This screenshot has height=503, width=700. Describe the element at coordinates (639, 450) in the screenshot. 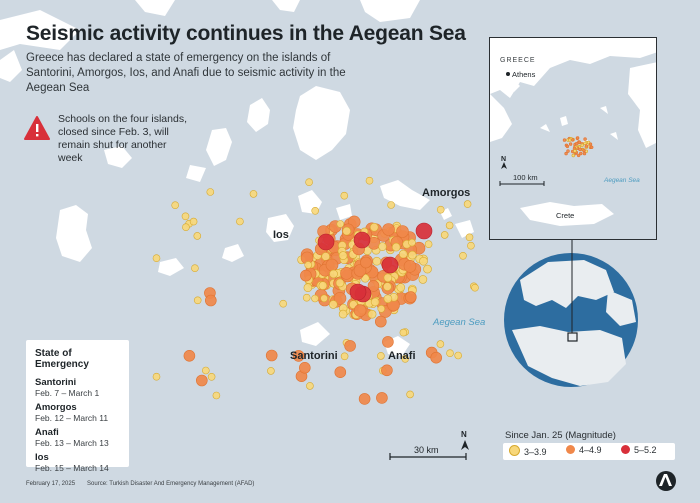

I see `magnitude-class-3: 5–5.2` at that location.